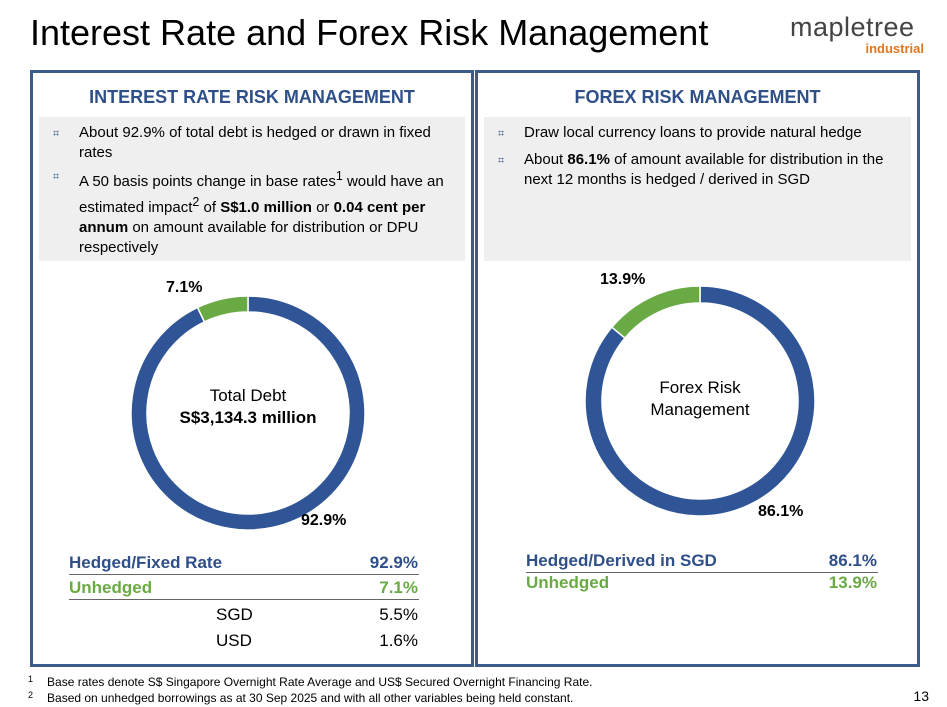 This screenshot has height=707, width=947. I want to click on donut-center-value: S$3,134.3 million, so click(248, 417).